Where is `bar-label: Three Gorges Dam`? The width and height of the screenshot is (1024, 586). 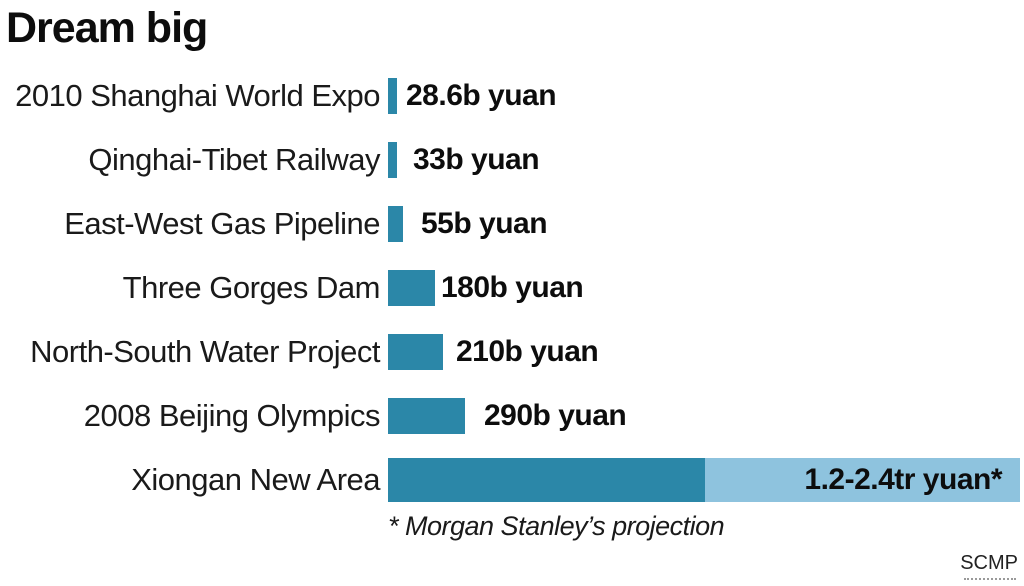
bar-label: Three Gorges Dam is located at coordinates (251, 287).